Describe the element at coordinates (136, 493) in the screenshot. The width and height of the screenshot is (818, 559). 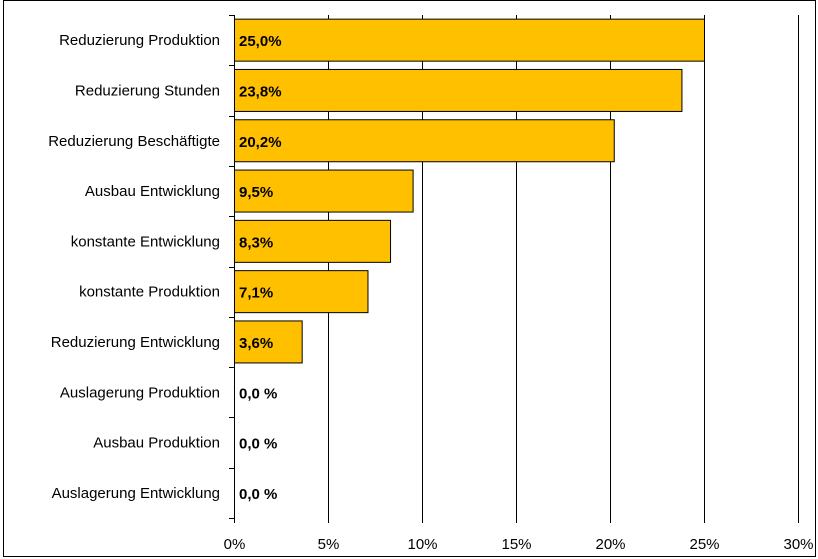
I see `category-label: Auslagerung Entwicklung` at that location.